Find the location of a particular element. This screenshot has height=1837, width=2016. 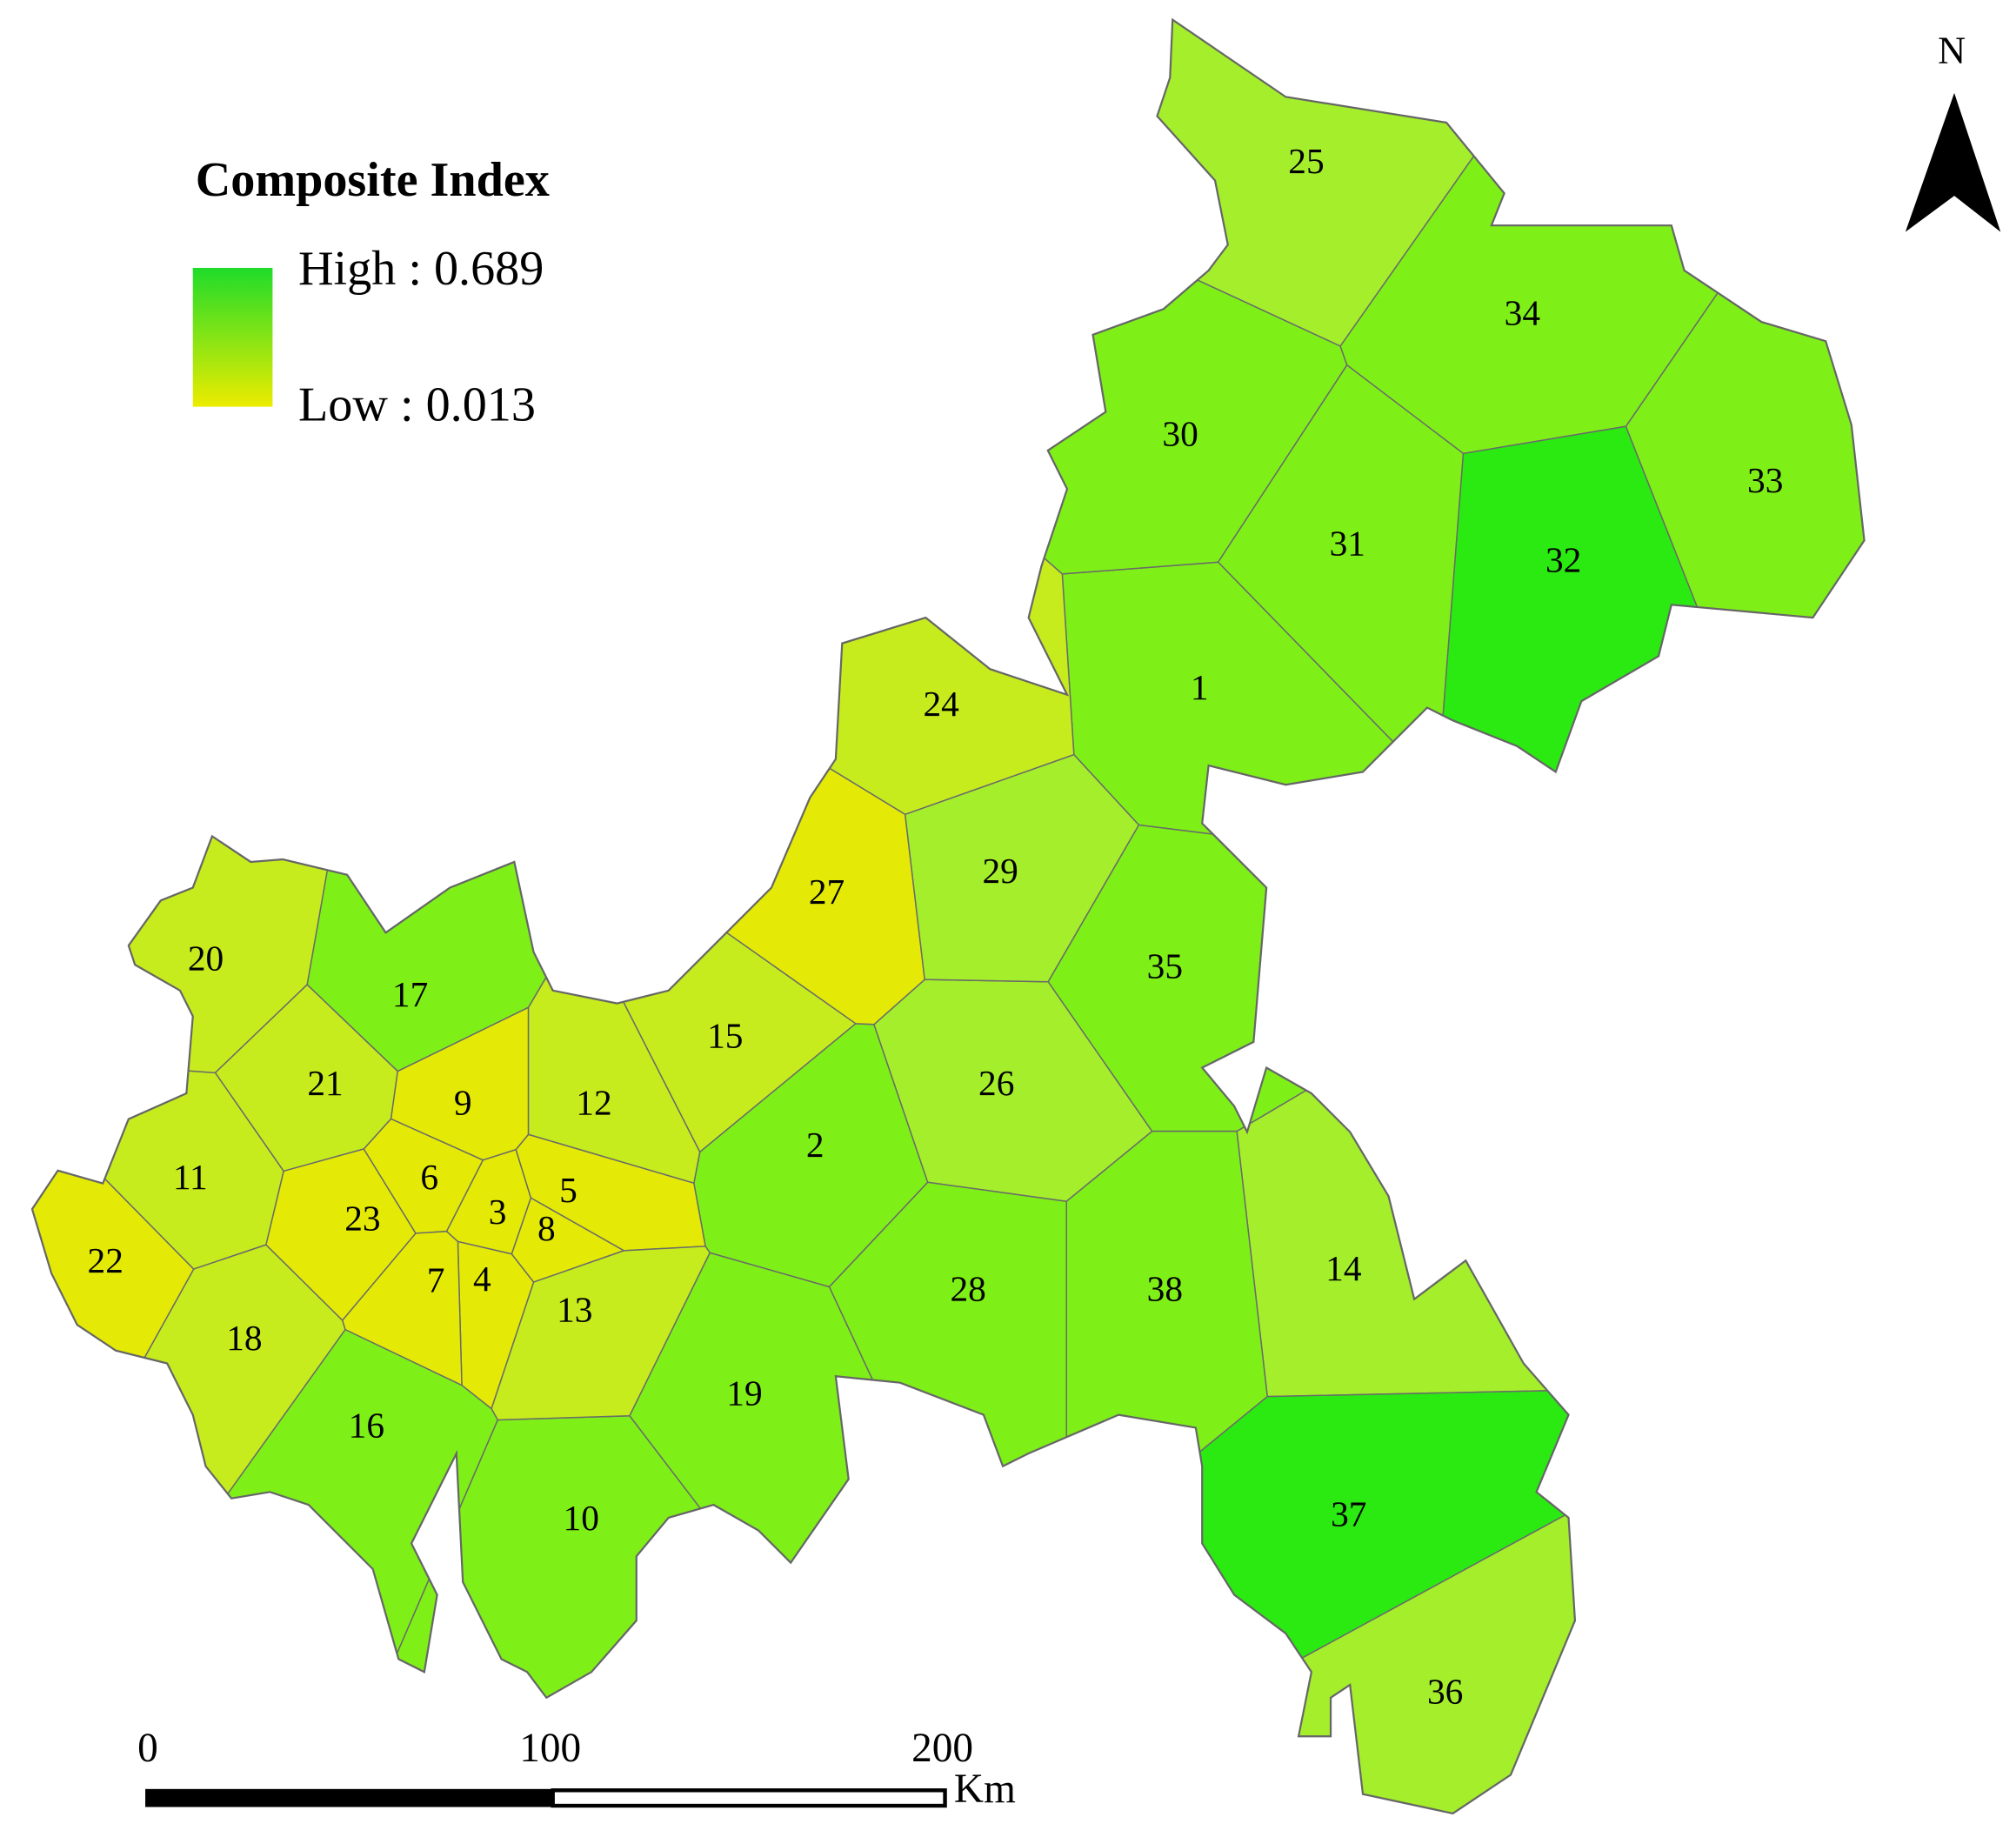

scale-tick: 200 is located at coordinates (942, 1748).